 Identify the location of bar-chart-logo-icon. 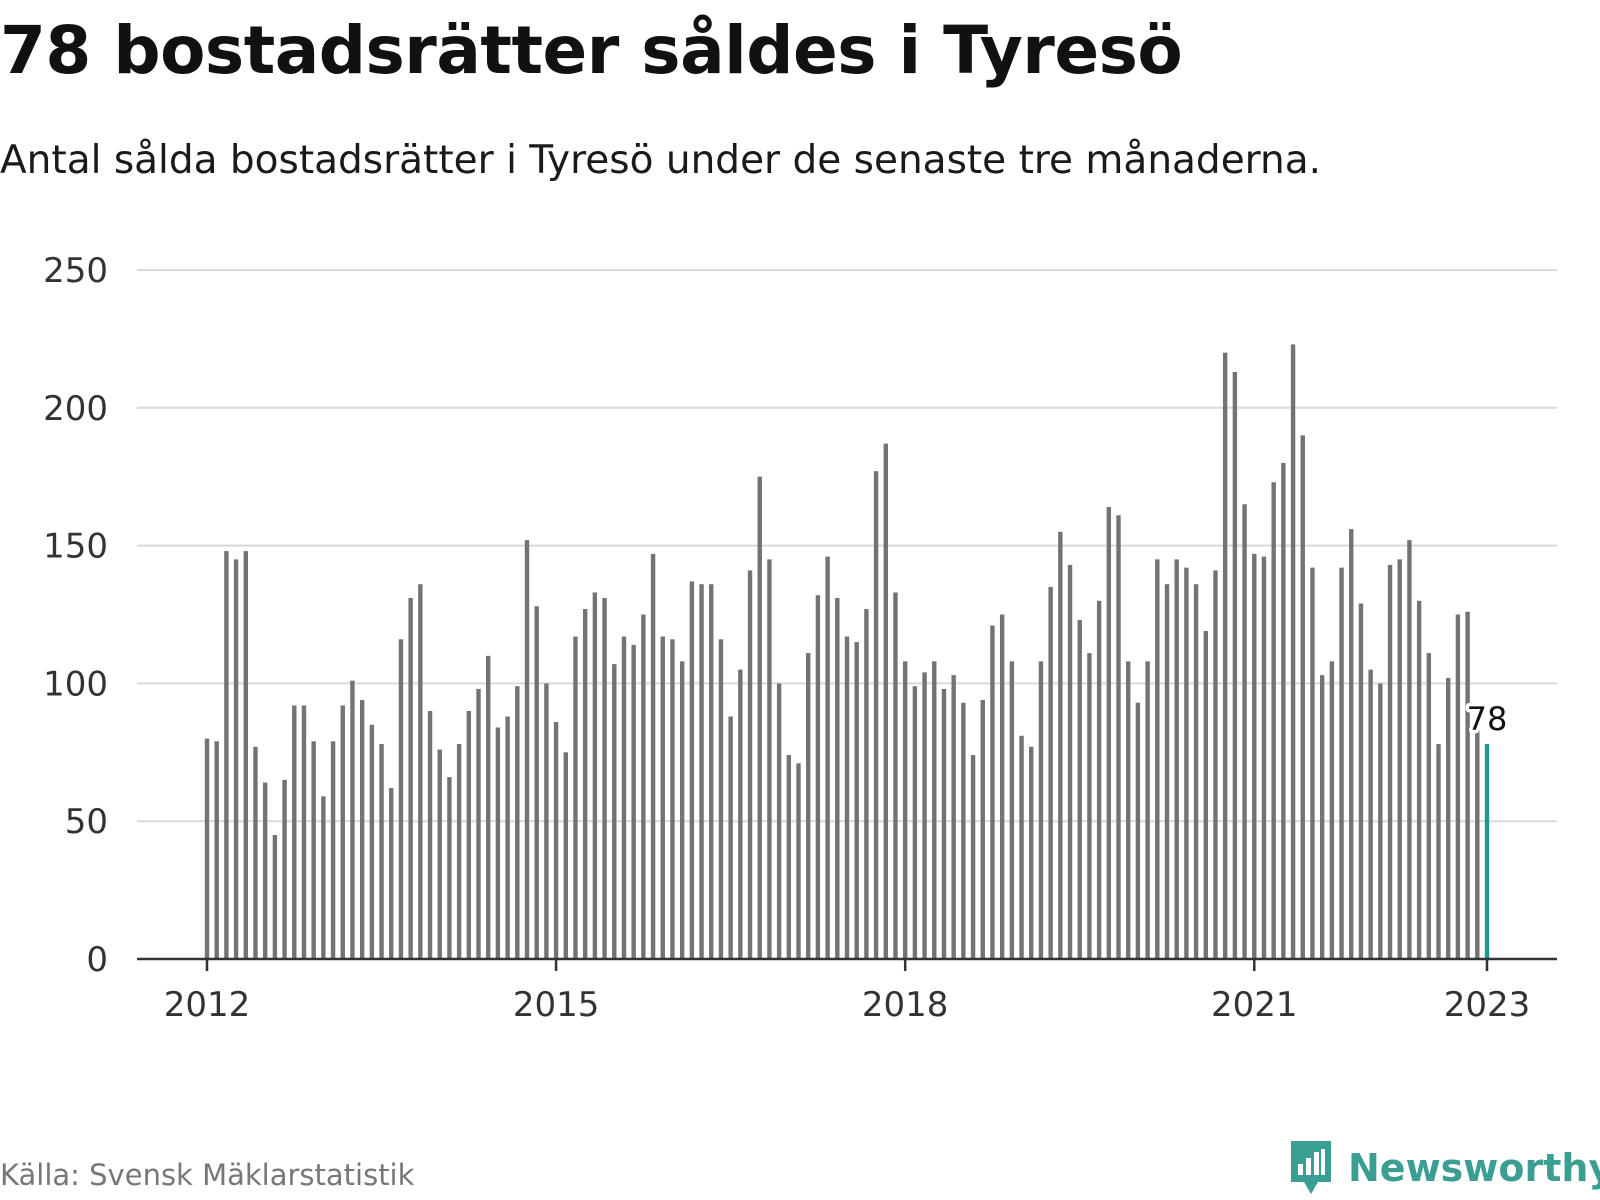
(1311, 1167).